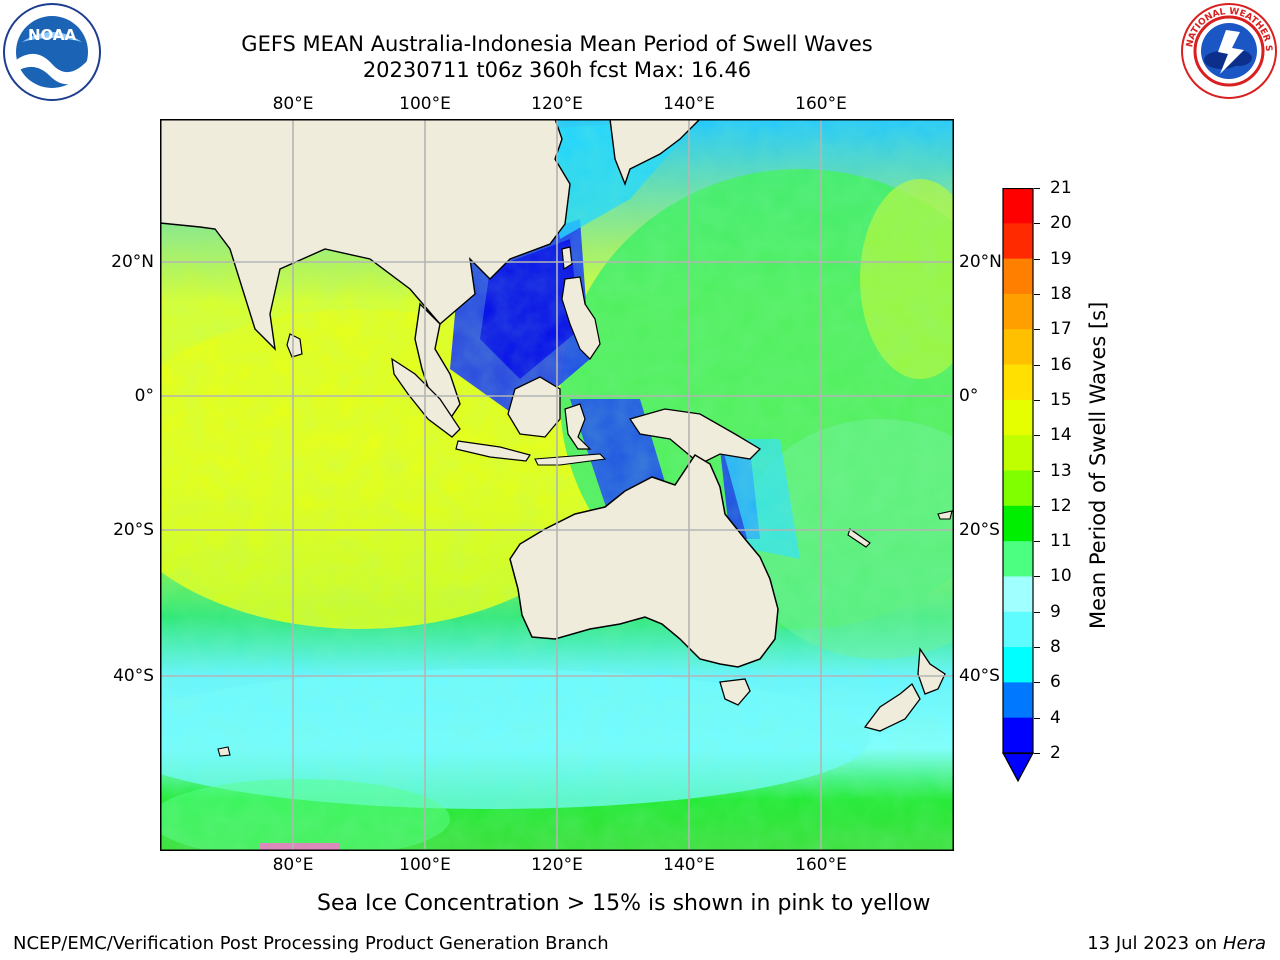  Describe the element at coordinates (1055, 717) in the screenshot. I see `colorbar-tick-label: 4` at that location.